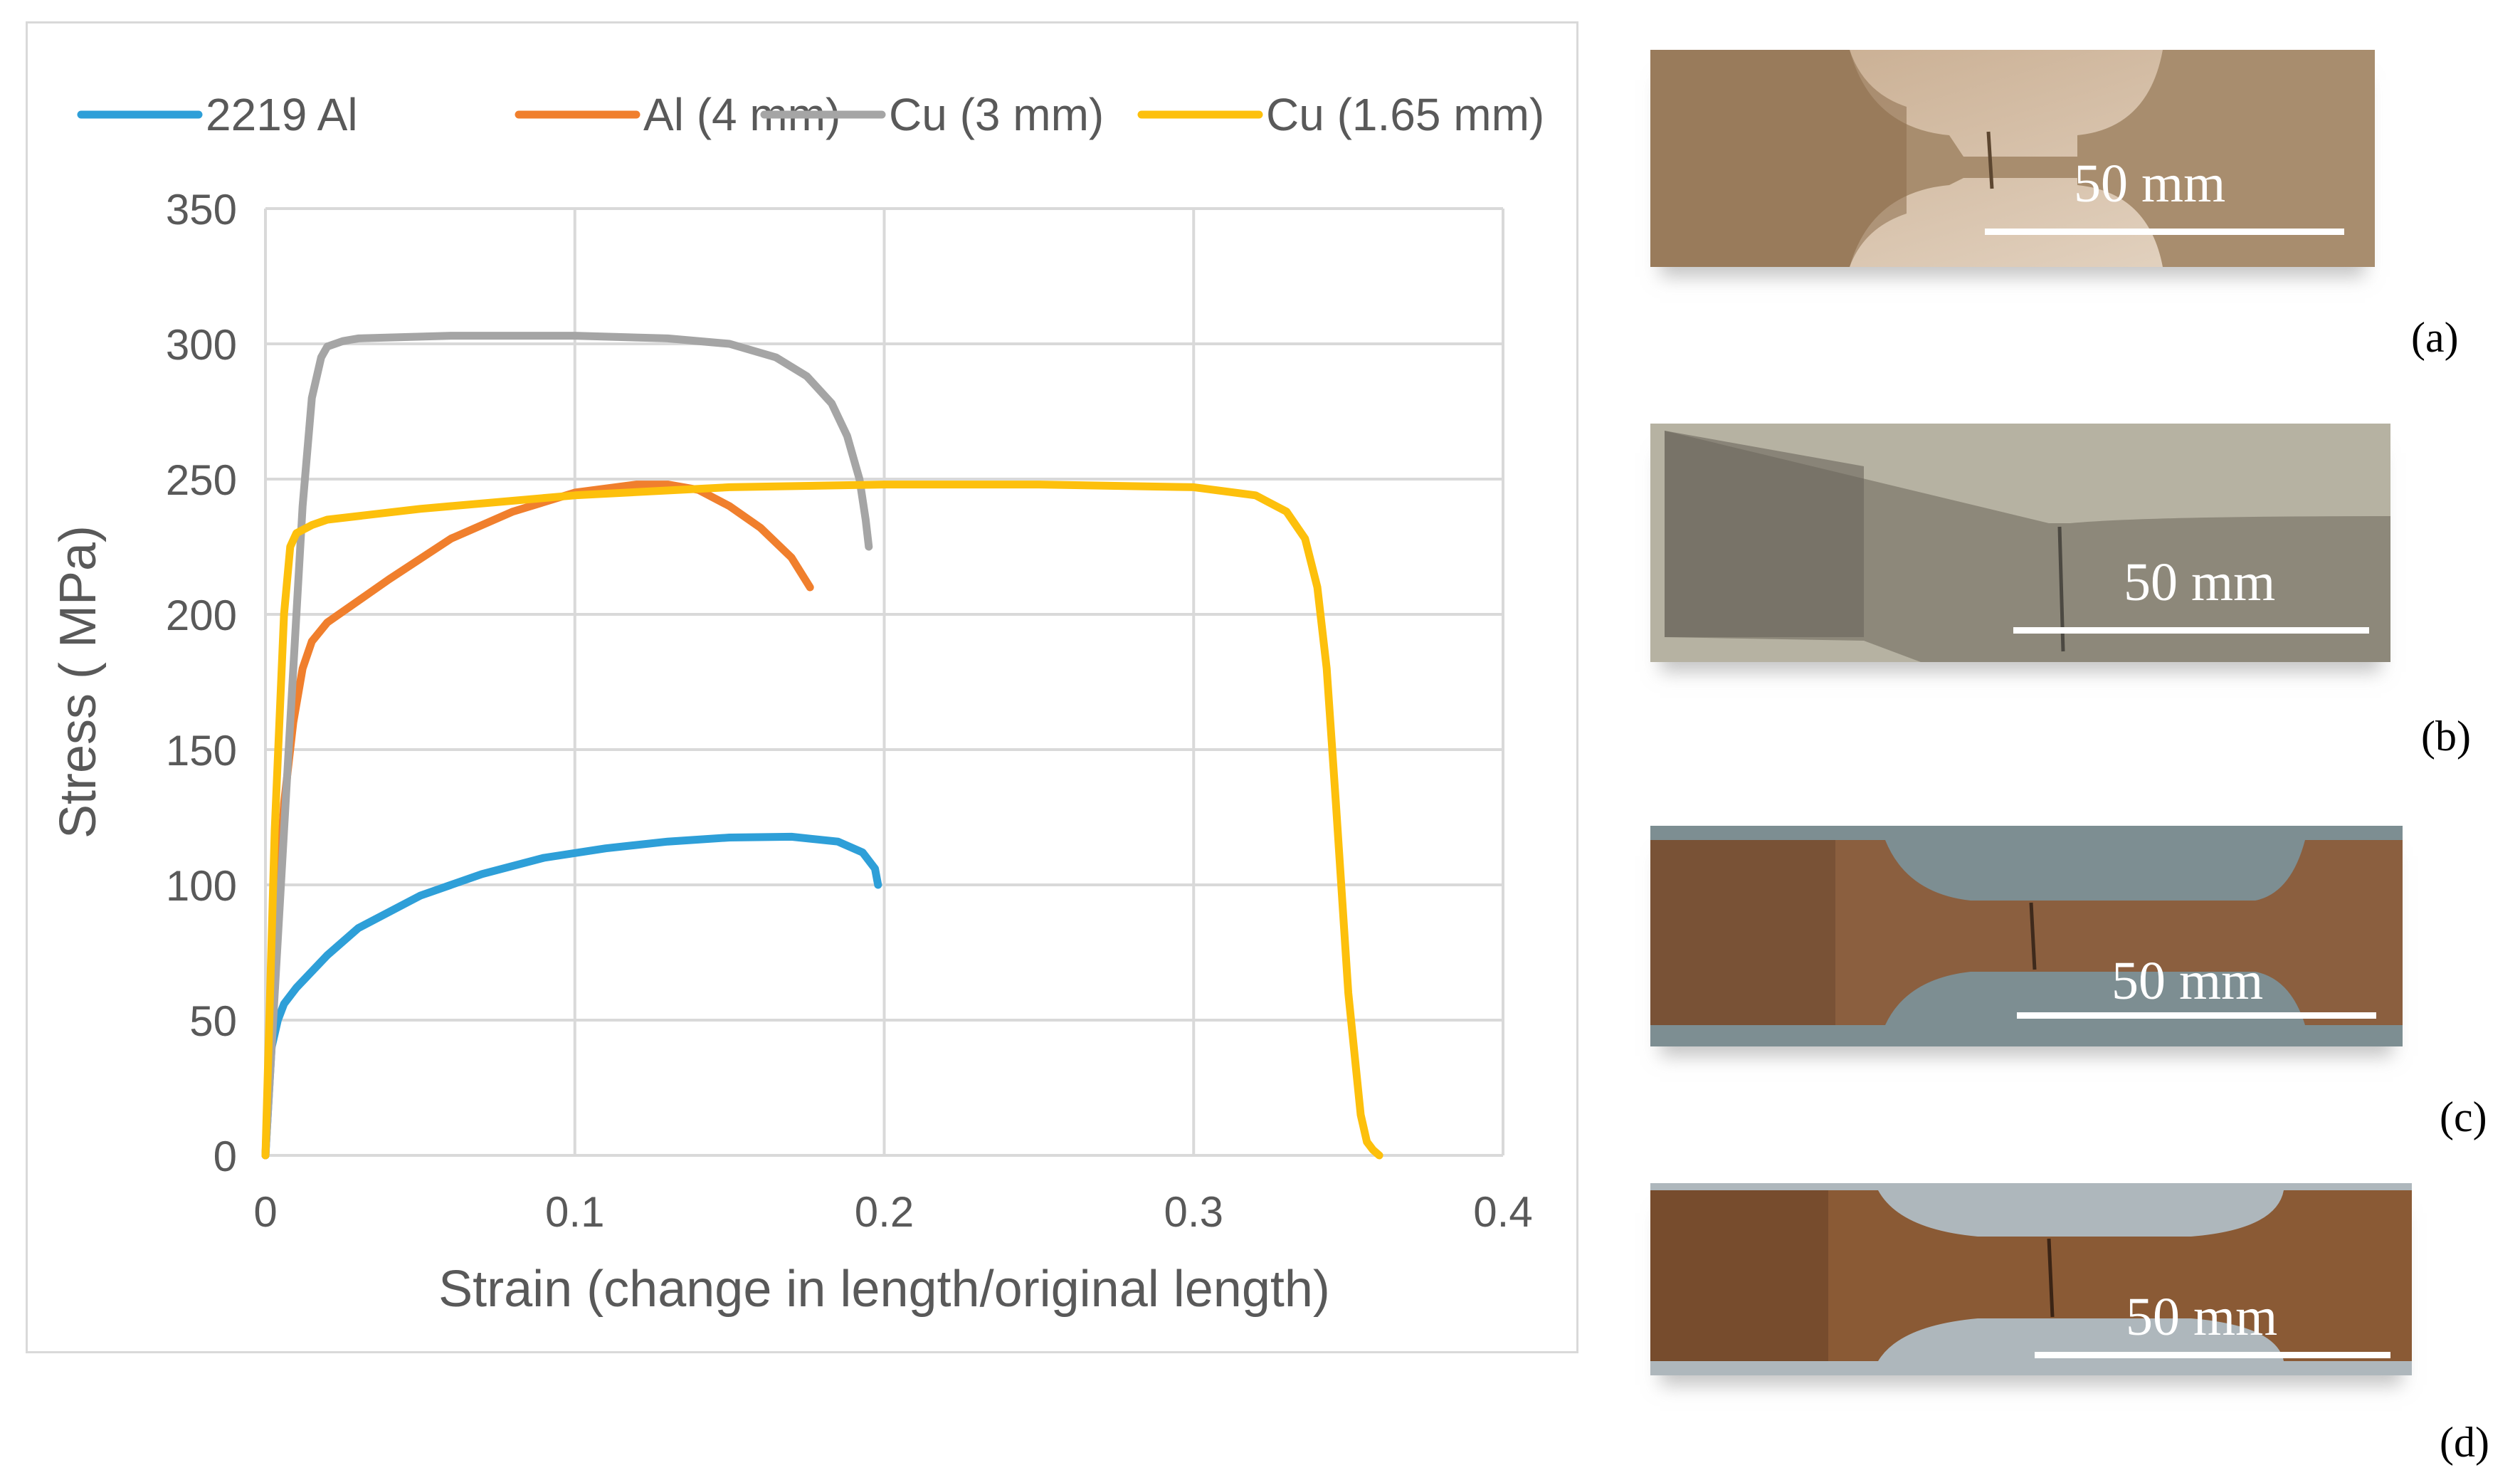 This screenshot has width=2520, height=1480. I want to click on panel-label-c: (c), so click(2463, 1116).